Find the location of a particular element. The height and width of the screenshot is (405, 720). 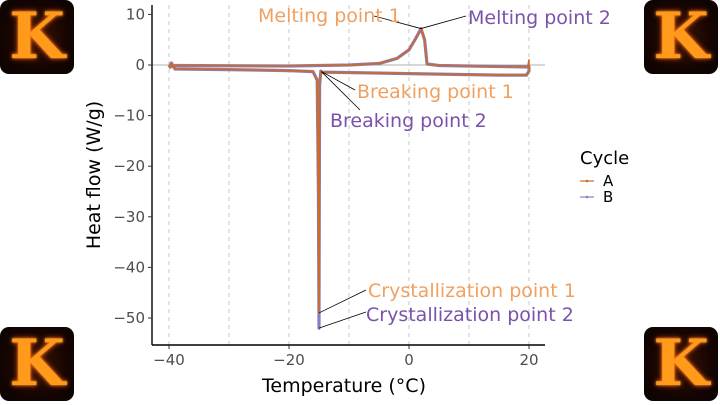

x-axis-title: Temperature (°C) is located at coordinates (343, 386).